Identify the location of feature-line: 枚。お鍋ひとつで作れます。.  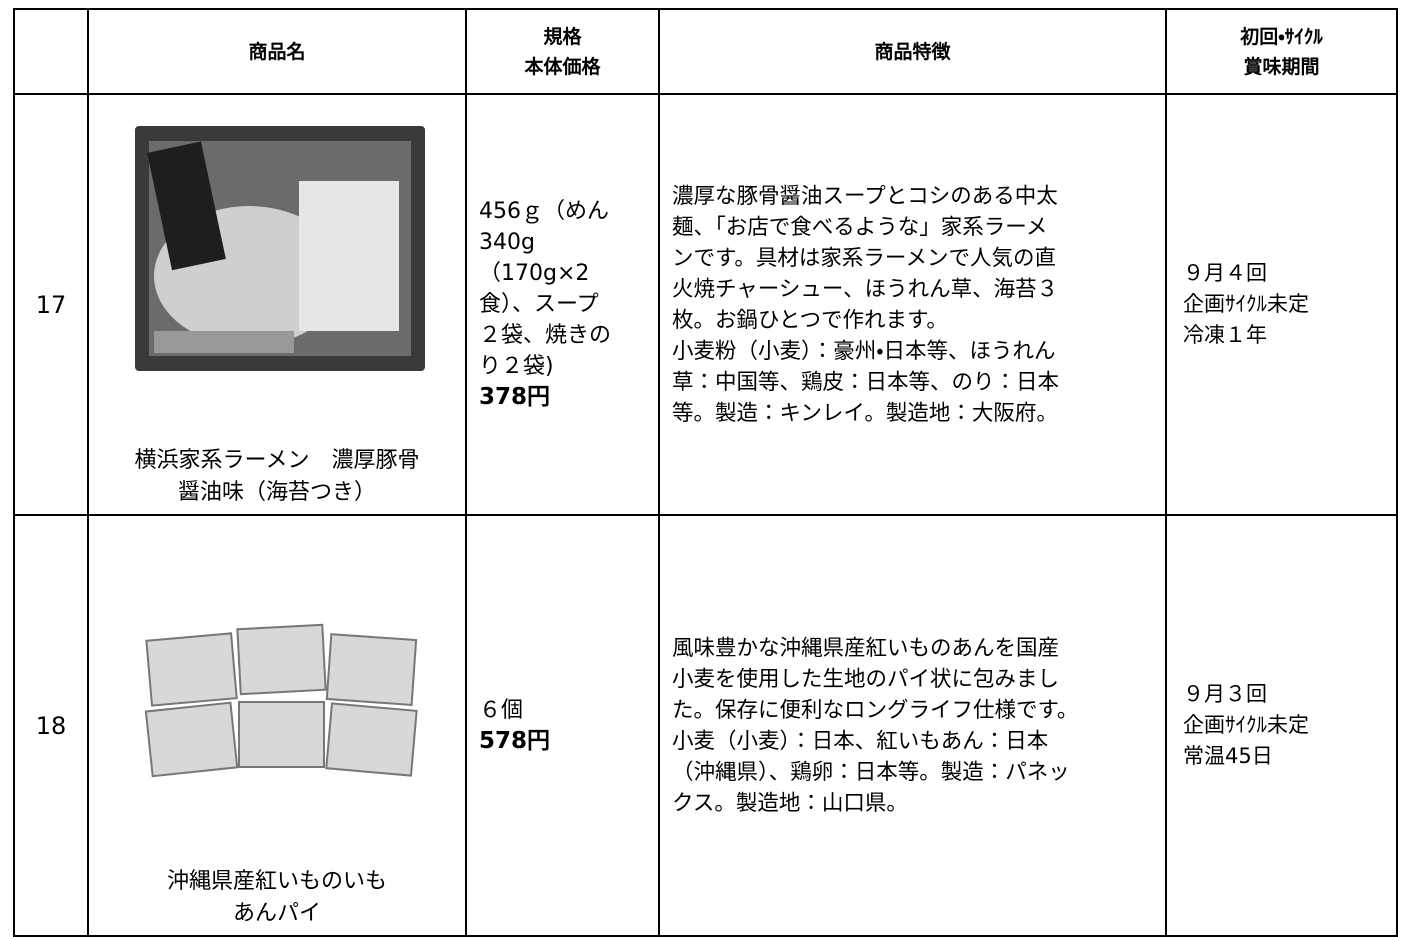
(810, 320).